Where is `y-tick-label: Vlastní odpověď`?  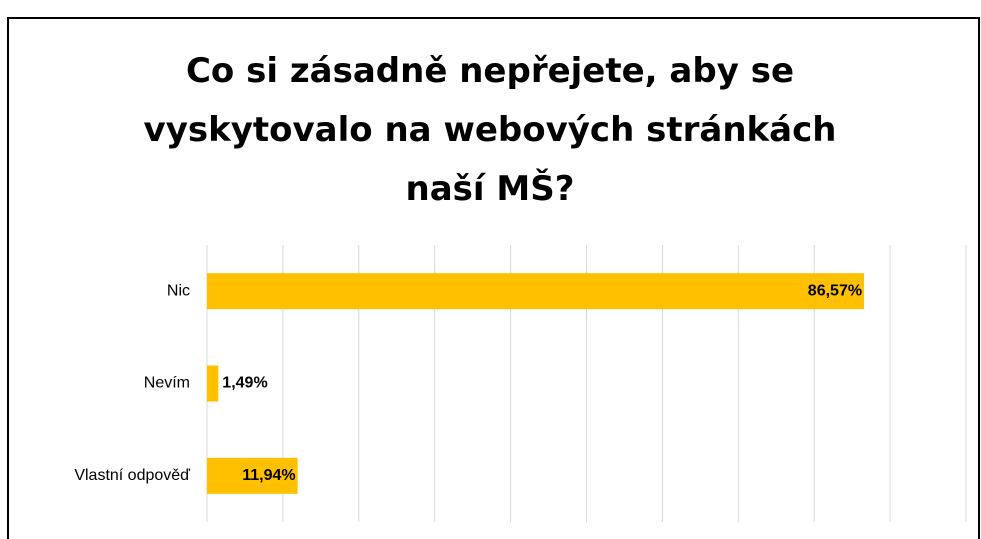
y-tick-label: Vlastní odpověď is located at coordinates (132, 475).